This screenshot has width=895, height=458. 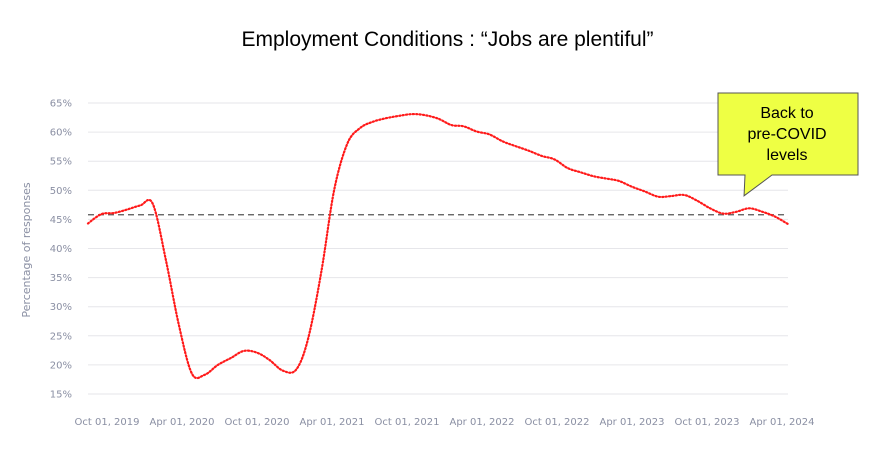 What do you see at coordinates (61, 220) in the screenshot?
I see `y-tick-label: 45%` at bounding box center [61, 220].